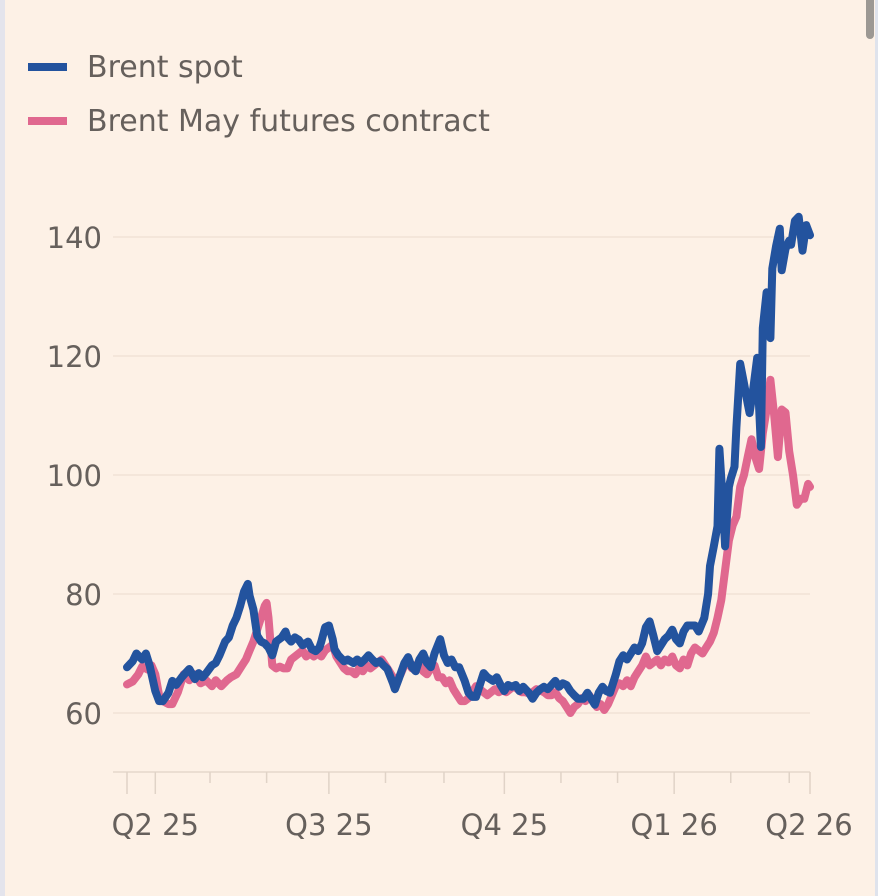 The image size is (878, 896). What do you see at coordinates (83, 595) in the screenshot?
I see `y-tick-label-80: 80` at bounding box center [83, 595].